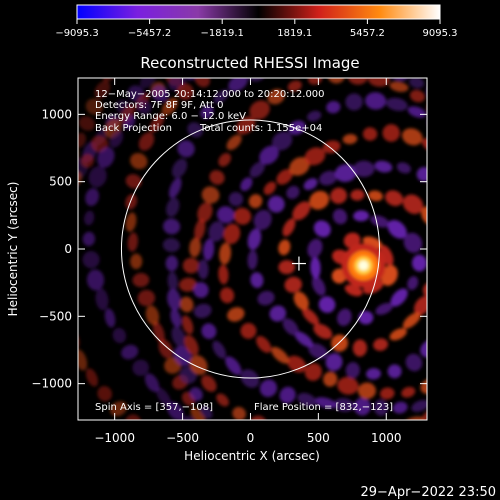  I want to click on footer-timestamp: 29−Apr−2022 23:50, so click(429, 492).